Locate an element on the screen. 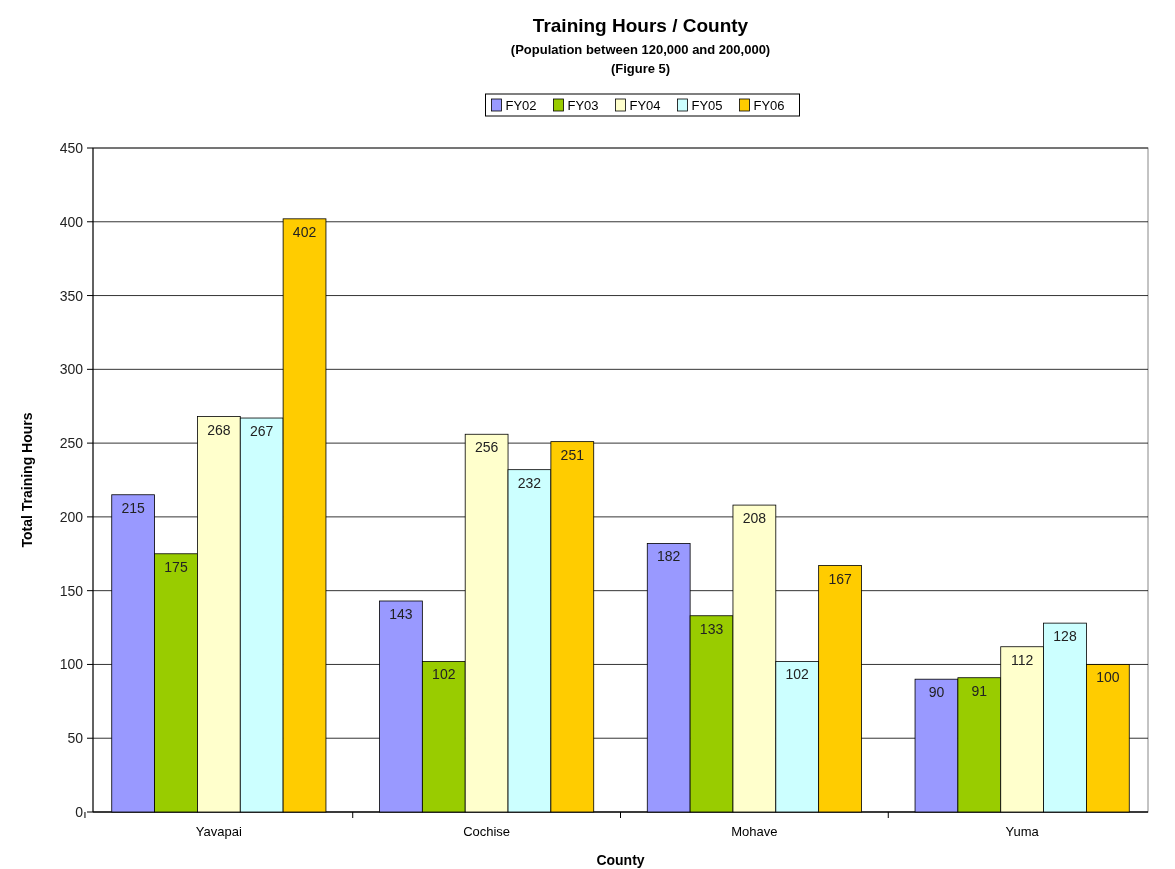 The height and width of the screenshot is (869, 1175). chart-subtitle: (Population between 120,000 and 200,000) (Figure 5) is located at coordinates (640, 59).